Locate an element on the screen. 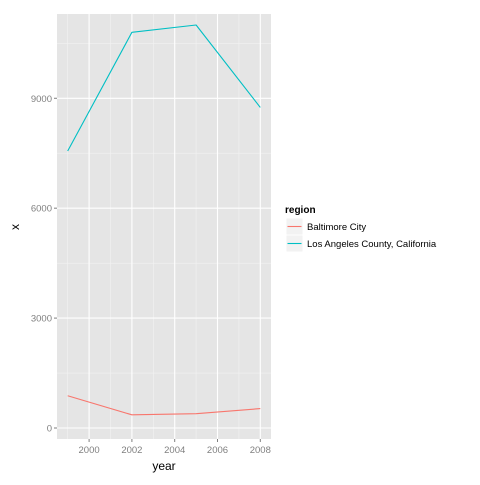 This screenshot has height=485, width=480. y-tick-label: 3000 is located at coordinates (41, 319).